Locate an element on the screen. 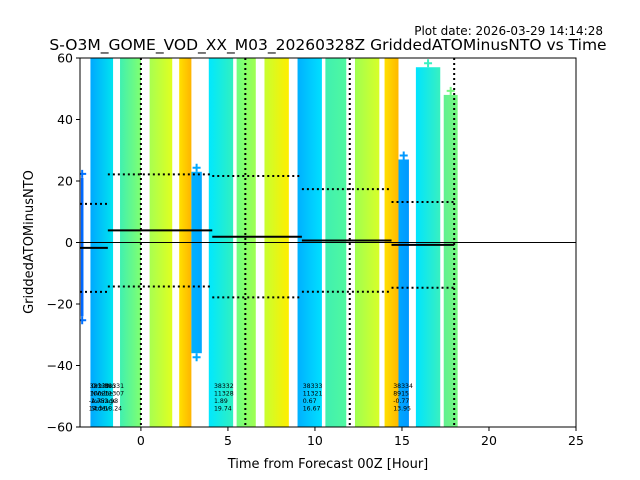  orbit-stat-value: 10025 is located at coordinates (100, 394).